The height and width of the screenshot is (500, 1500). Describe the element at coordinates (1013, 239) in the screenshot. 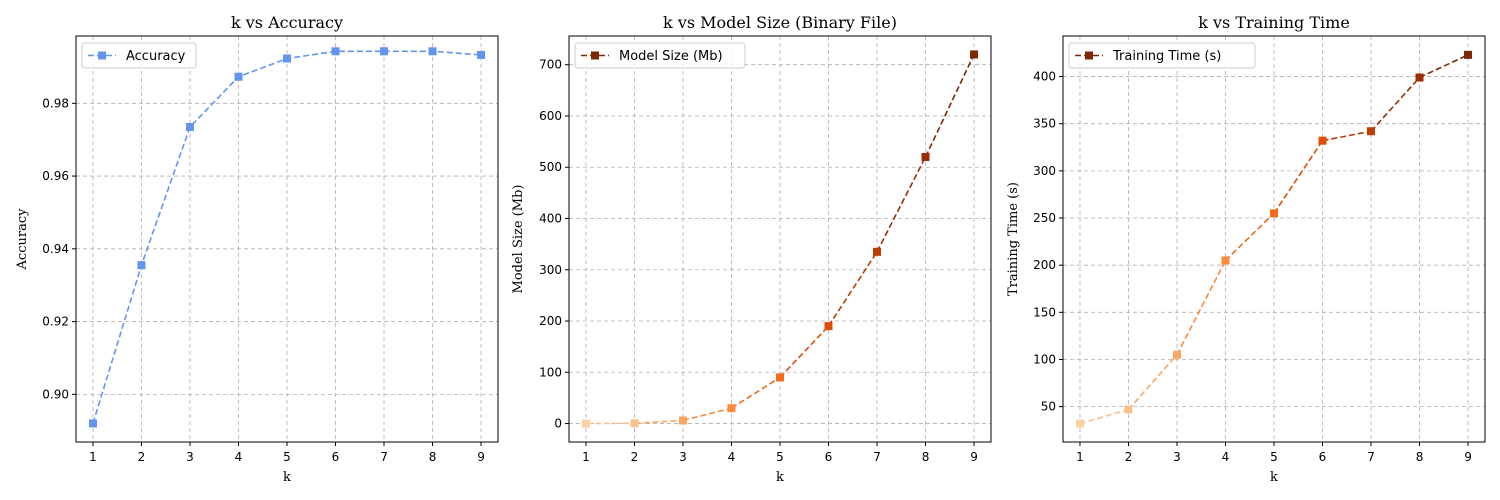

I see `y-axis-label: Training Time (s)` at that location.